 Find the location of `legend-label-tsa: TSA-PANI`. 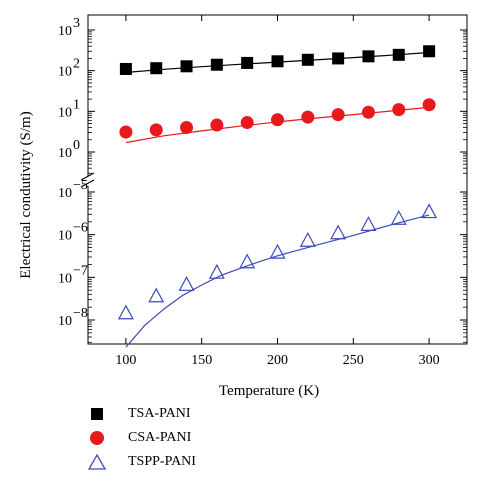

legend-label-tsa: TSA-PANI is located at coordinates (159, 413).